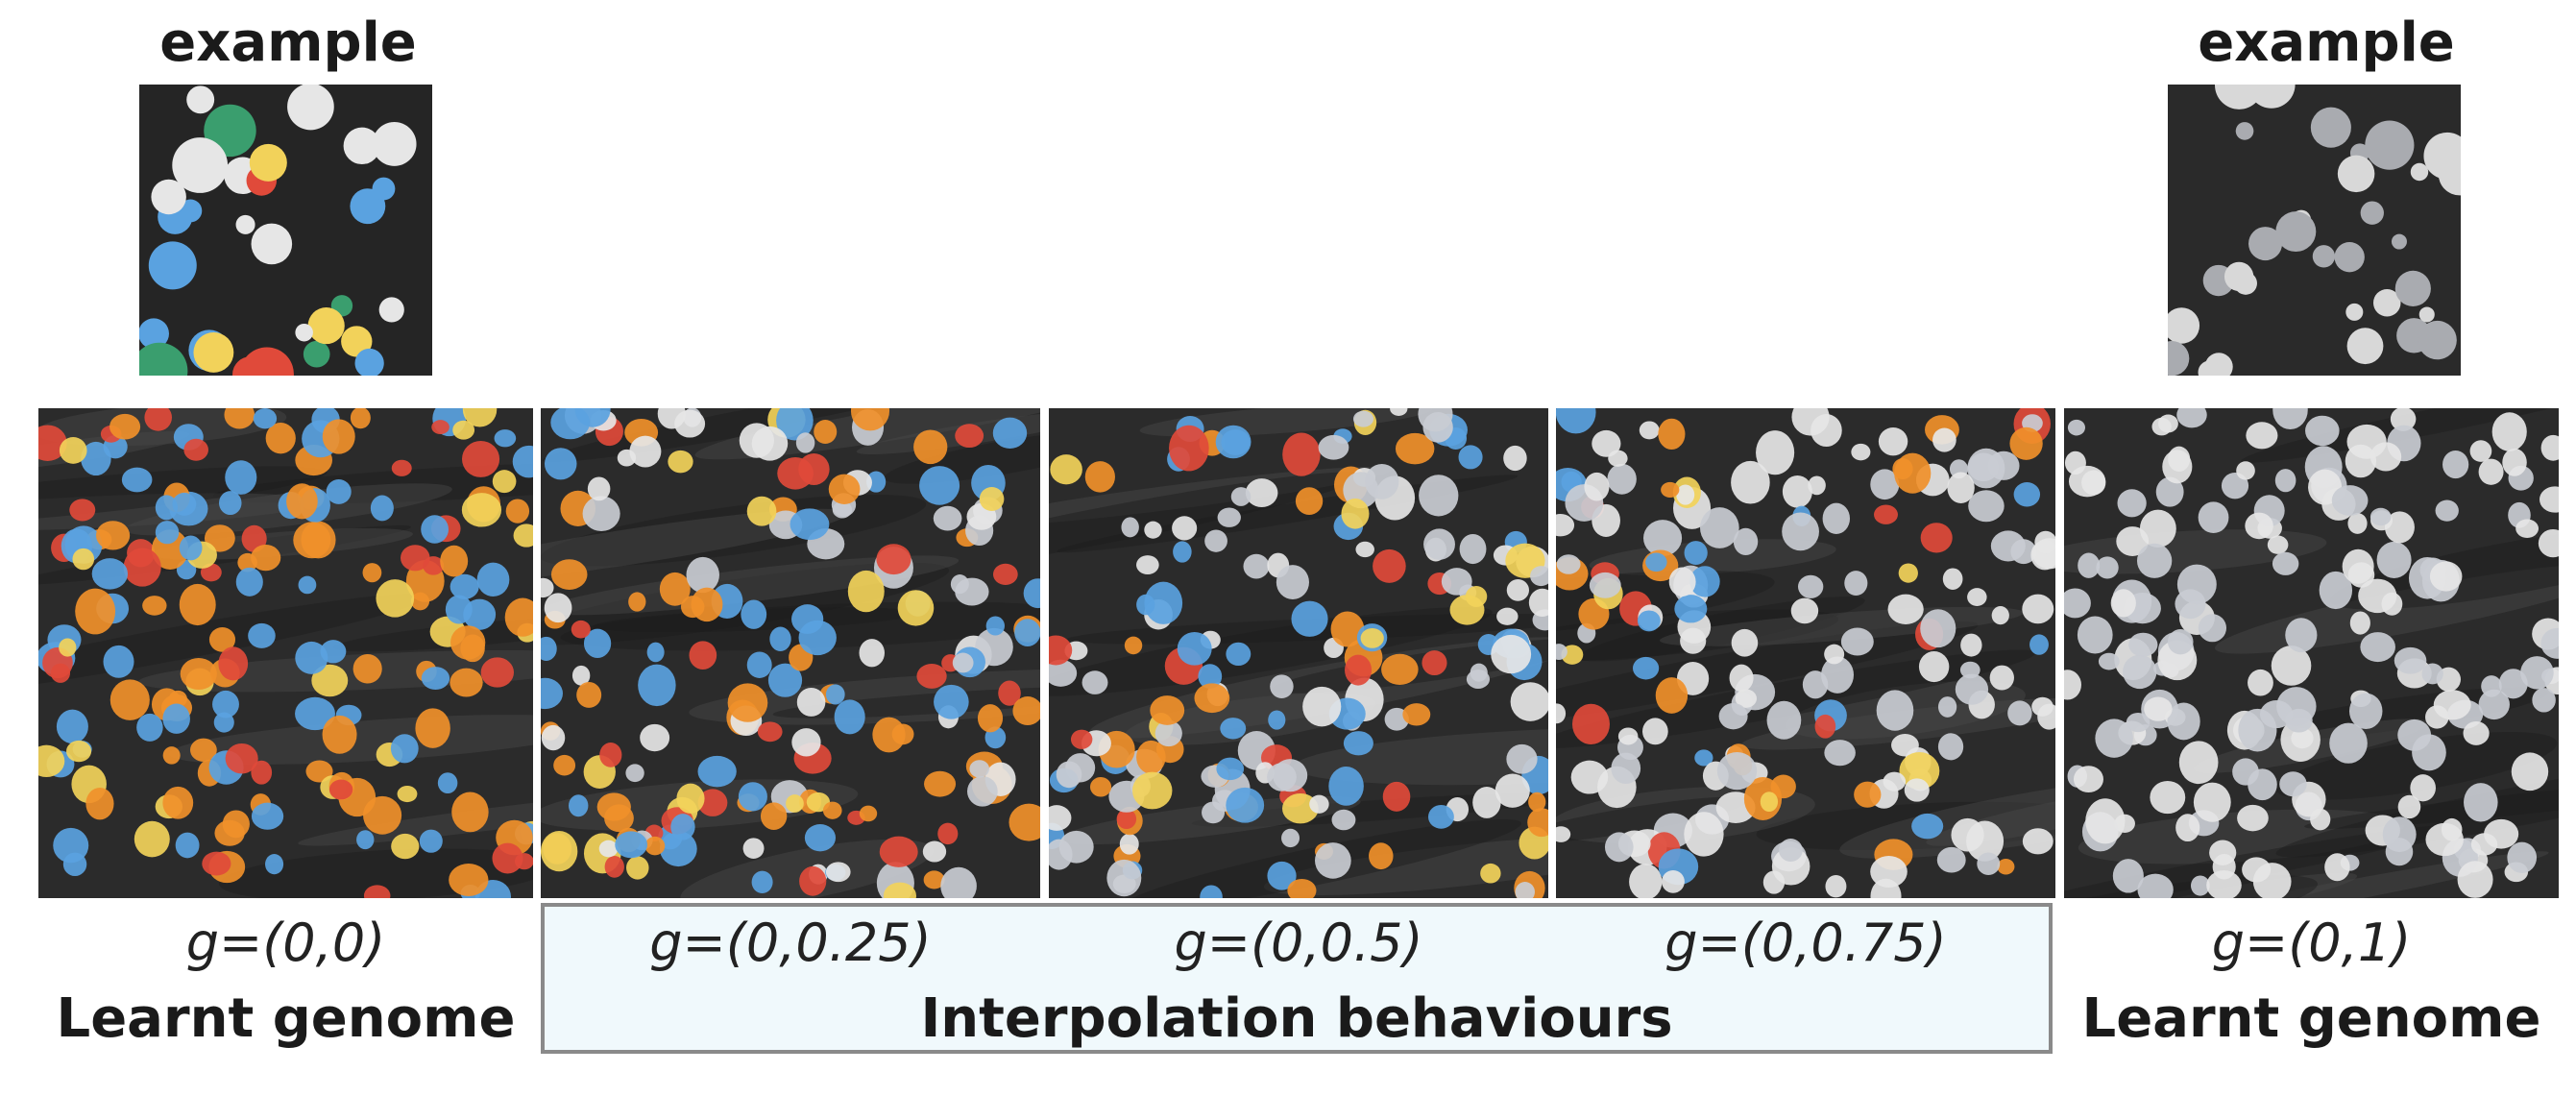  Describe the element at coordinates (285, 230) in the screenshot. I see `example-image-colored` at that location.